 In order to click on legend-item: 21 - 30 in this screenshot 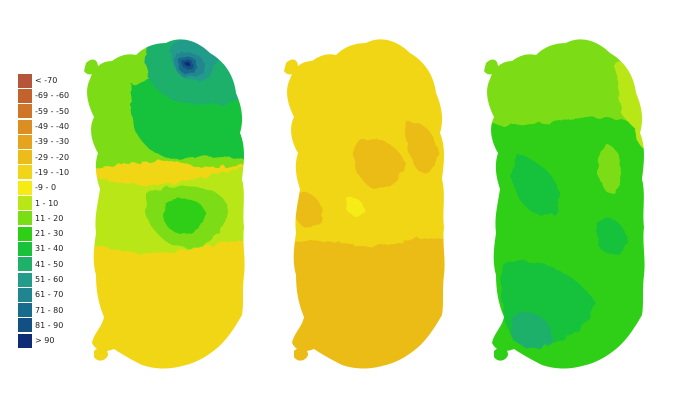, I will do `click(48, 233)`.